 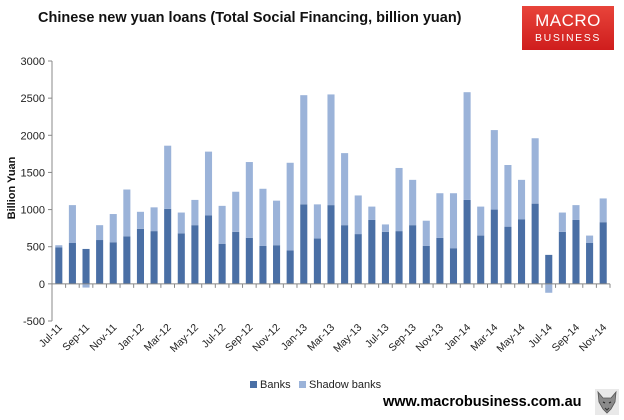 I want to click on macrobusiness-logo: MACRO BUSINESS, so click(x=568, y=28).